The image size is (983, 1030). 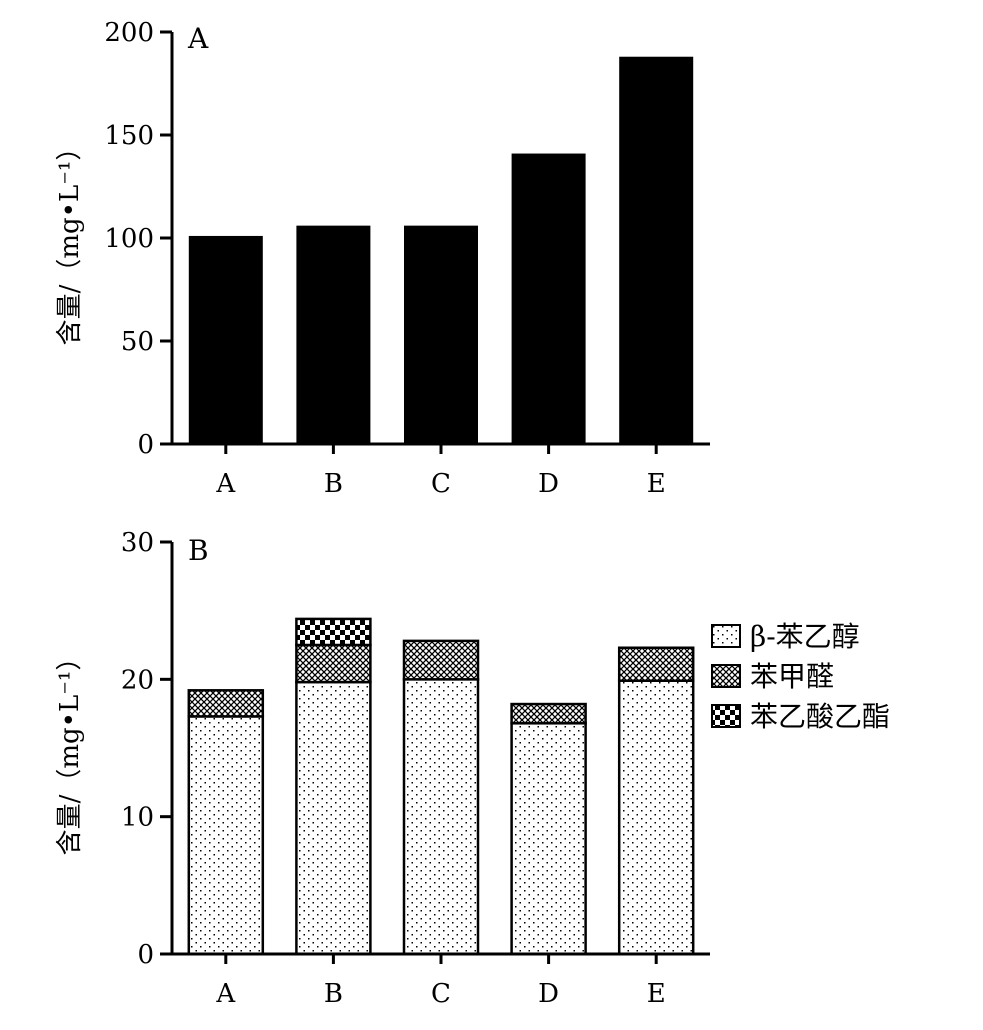 What do you see at coordinates (137, 680) in the screenshot?
I see `y-tick-label: 20` at bounding box center [137, 680].